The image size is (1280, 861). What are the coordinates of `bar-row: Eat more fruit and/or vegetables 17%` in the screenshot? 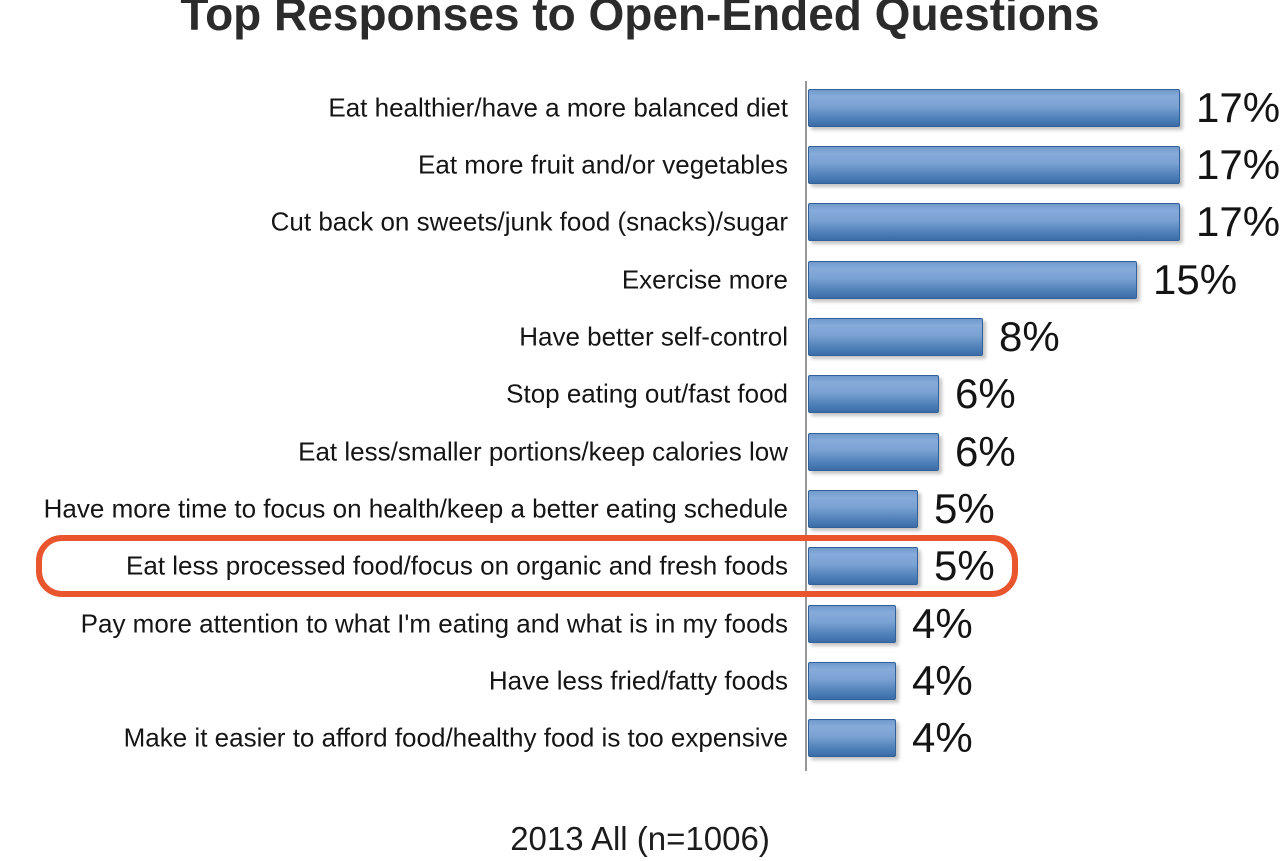 It's located at (640, 164).